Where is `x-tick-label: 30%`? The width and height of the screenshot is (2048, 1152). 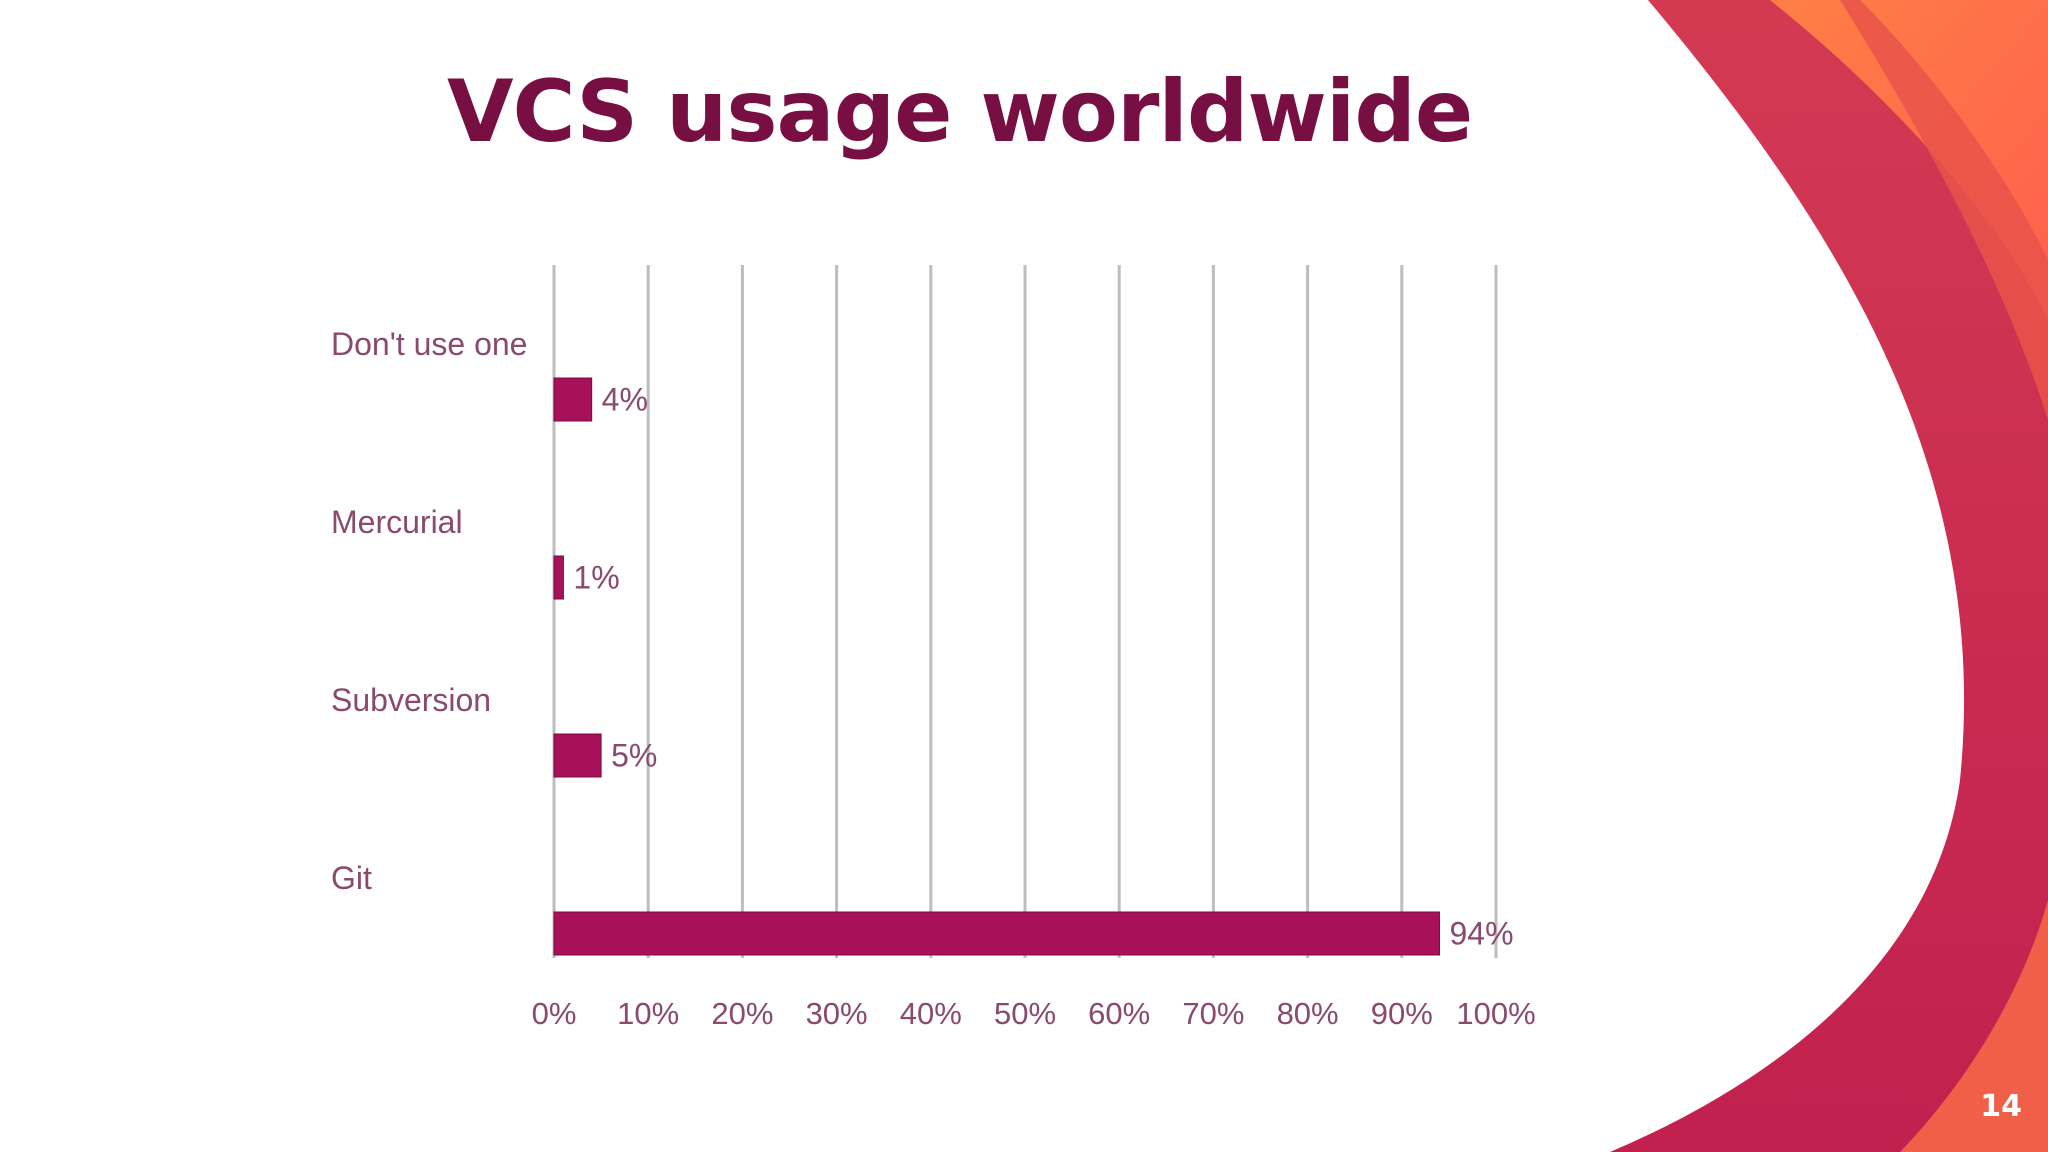
x-tick-label: 30% is located at coordinates (837, 1013).